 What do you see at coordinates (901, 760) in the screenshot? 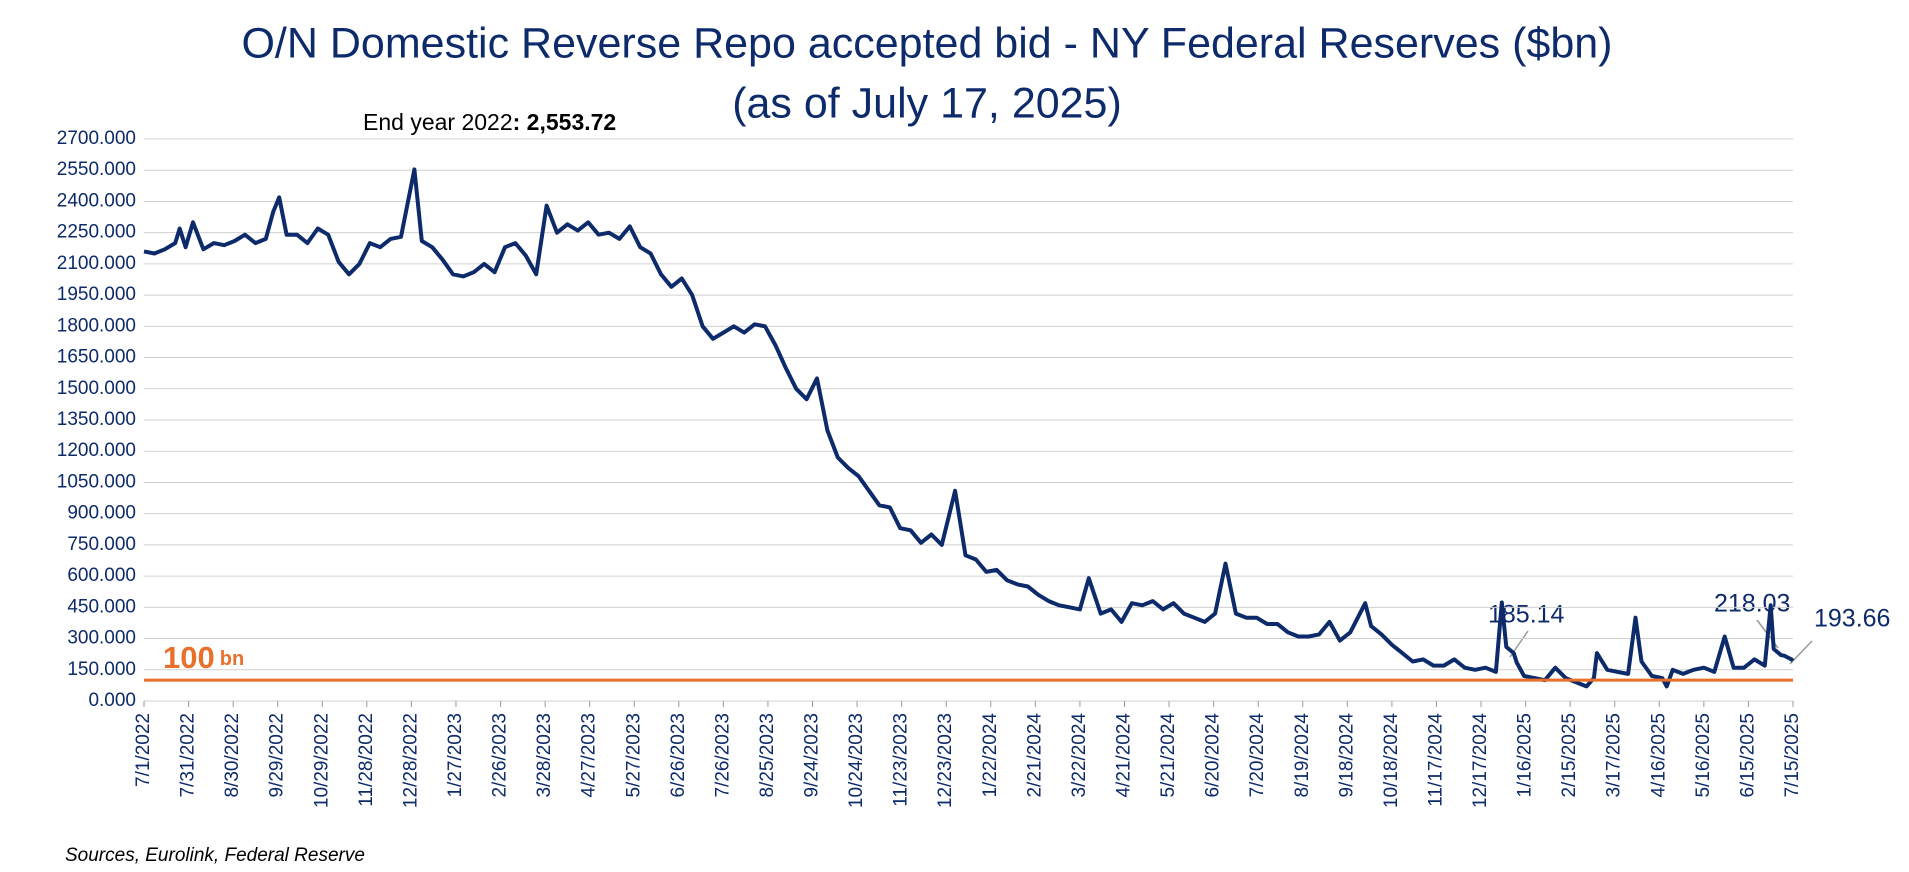
I see `x-tick-label: 11/23/2023` at bounding box center [901, 760].